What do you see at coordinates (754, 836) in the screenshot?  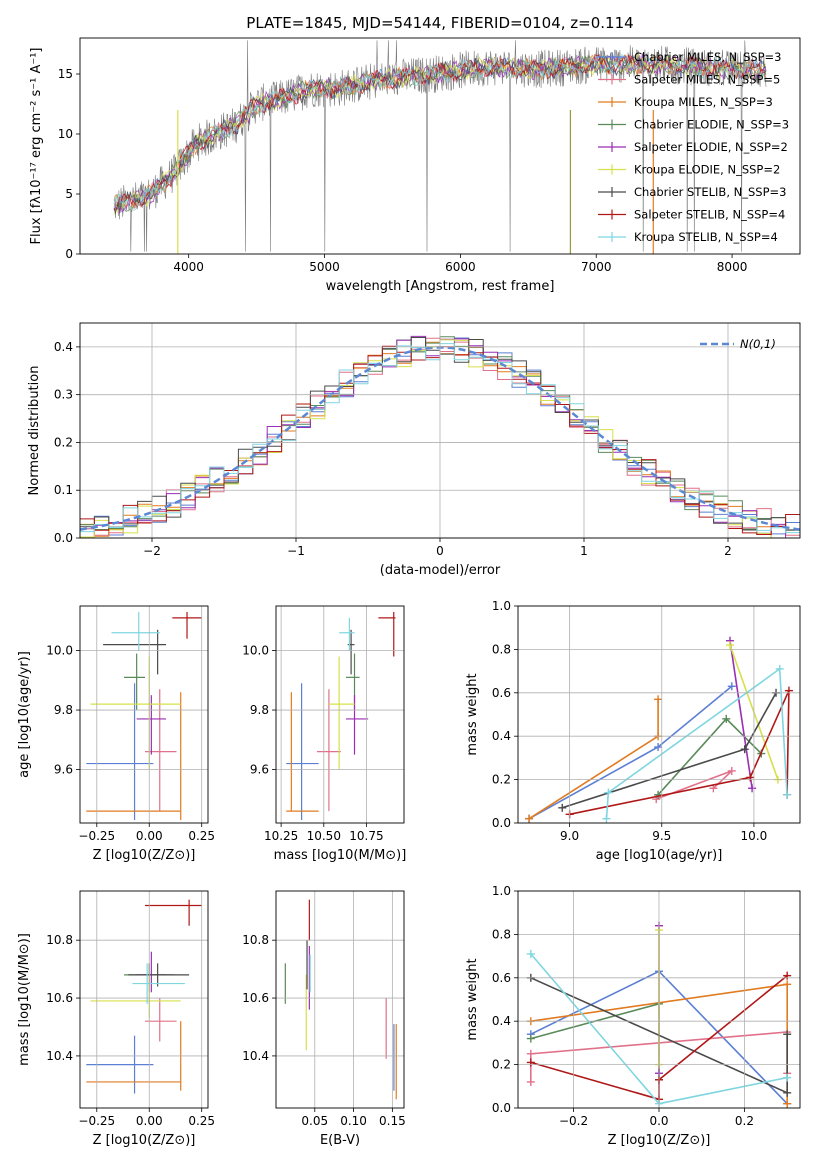 I see `age-weight-xtick-label: 10.0` at bounding box center [754, 836].